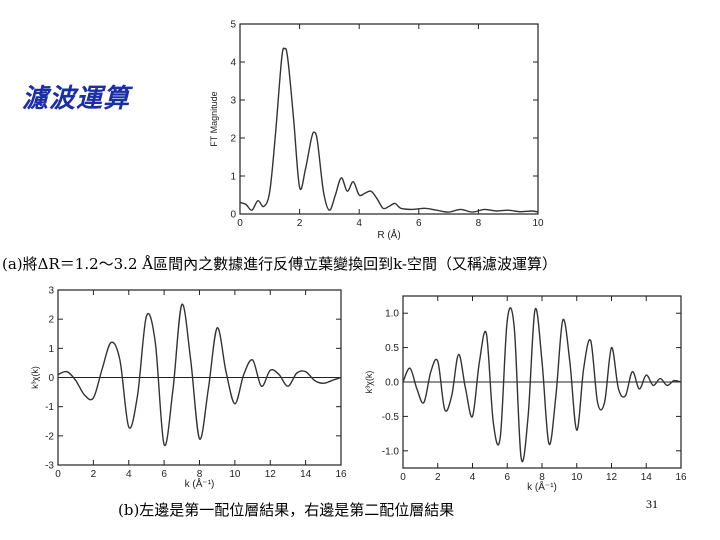 The image size is (720, 540). What do you see at coordinates (388, 234) in the screenshot?
I see `ft-x-axis-label: R (Å)` at bounding box center [388, 234].